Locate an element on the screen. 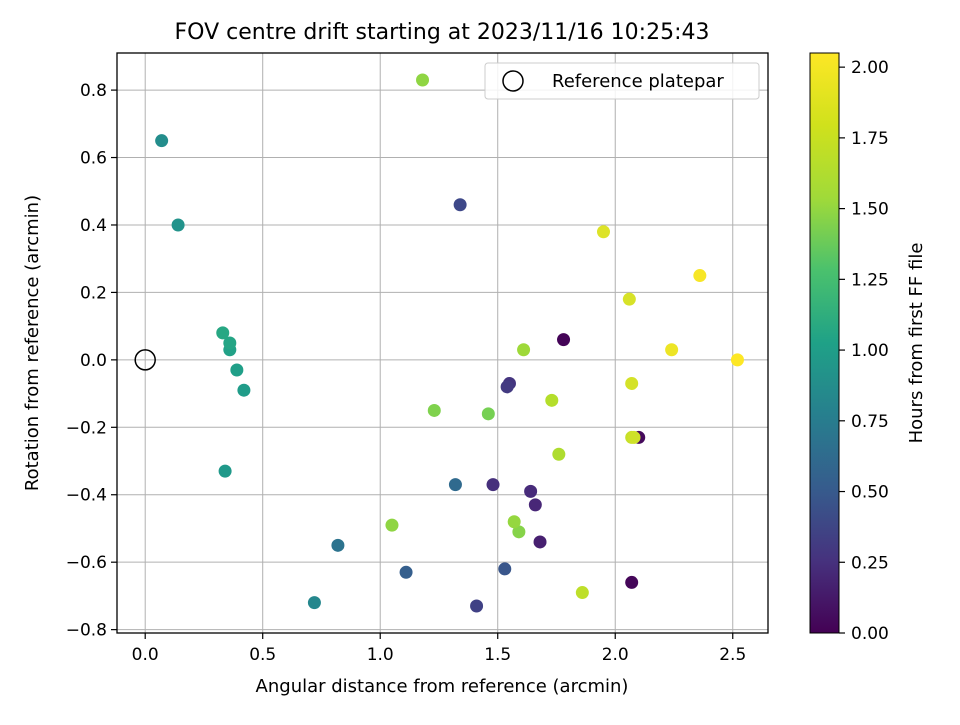  x-tick-label: 0.0 is located at coordinates (145, 655).